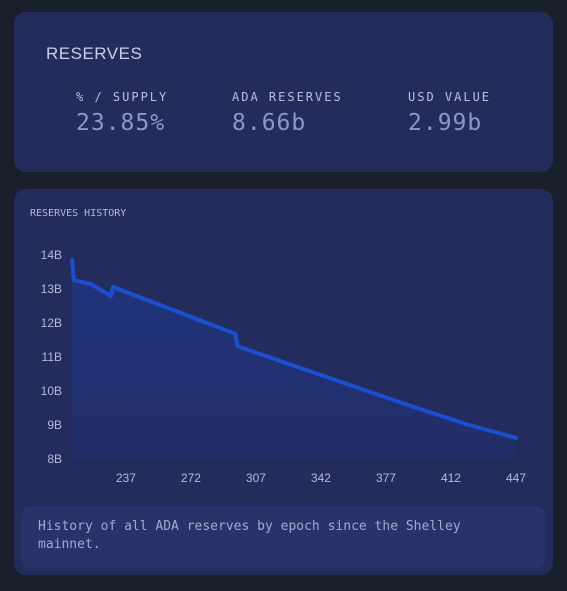 The width and height of the screenshot is (567, 591). I want to click on y-tick-label: 13B, so click(51, 289).